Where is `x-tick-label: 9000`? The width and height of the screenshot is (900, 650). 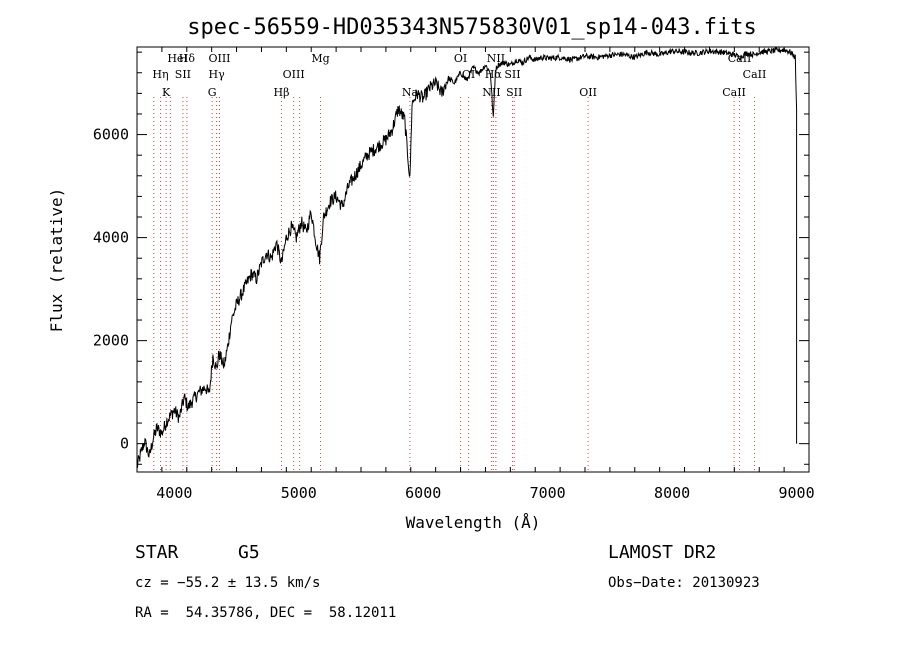
x-tick-label: 9000 is located at coordinates (796, 493).